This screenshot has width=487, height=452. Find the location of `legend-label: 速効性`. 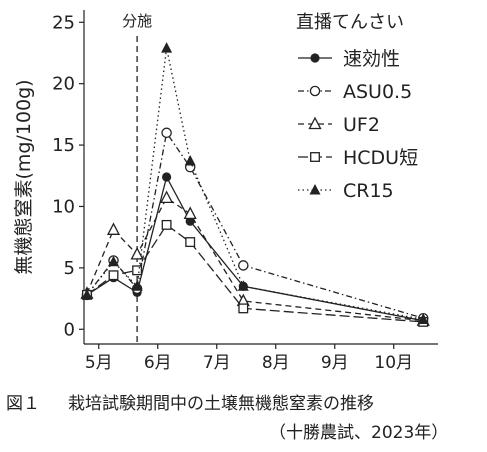

legend-label: 速効性 is located at coordinates (371, 59).